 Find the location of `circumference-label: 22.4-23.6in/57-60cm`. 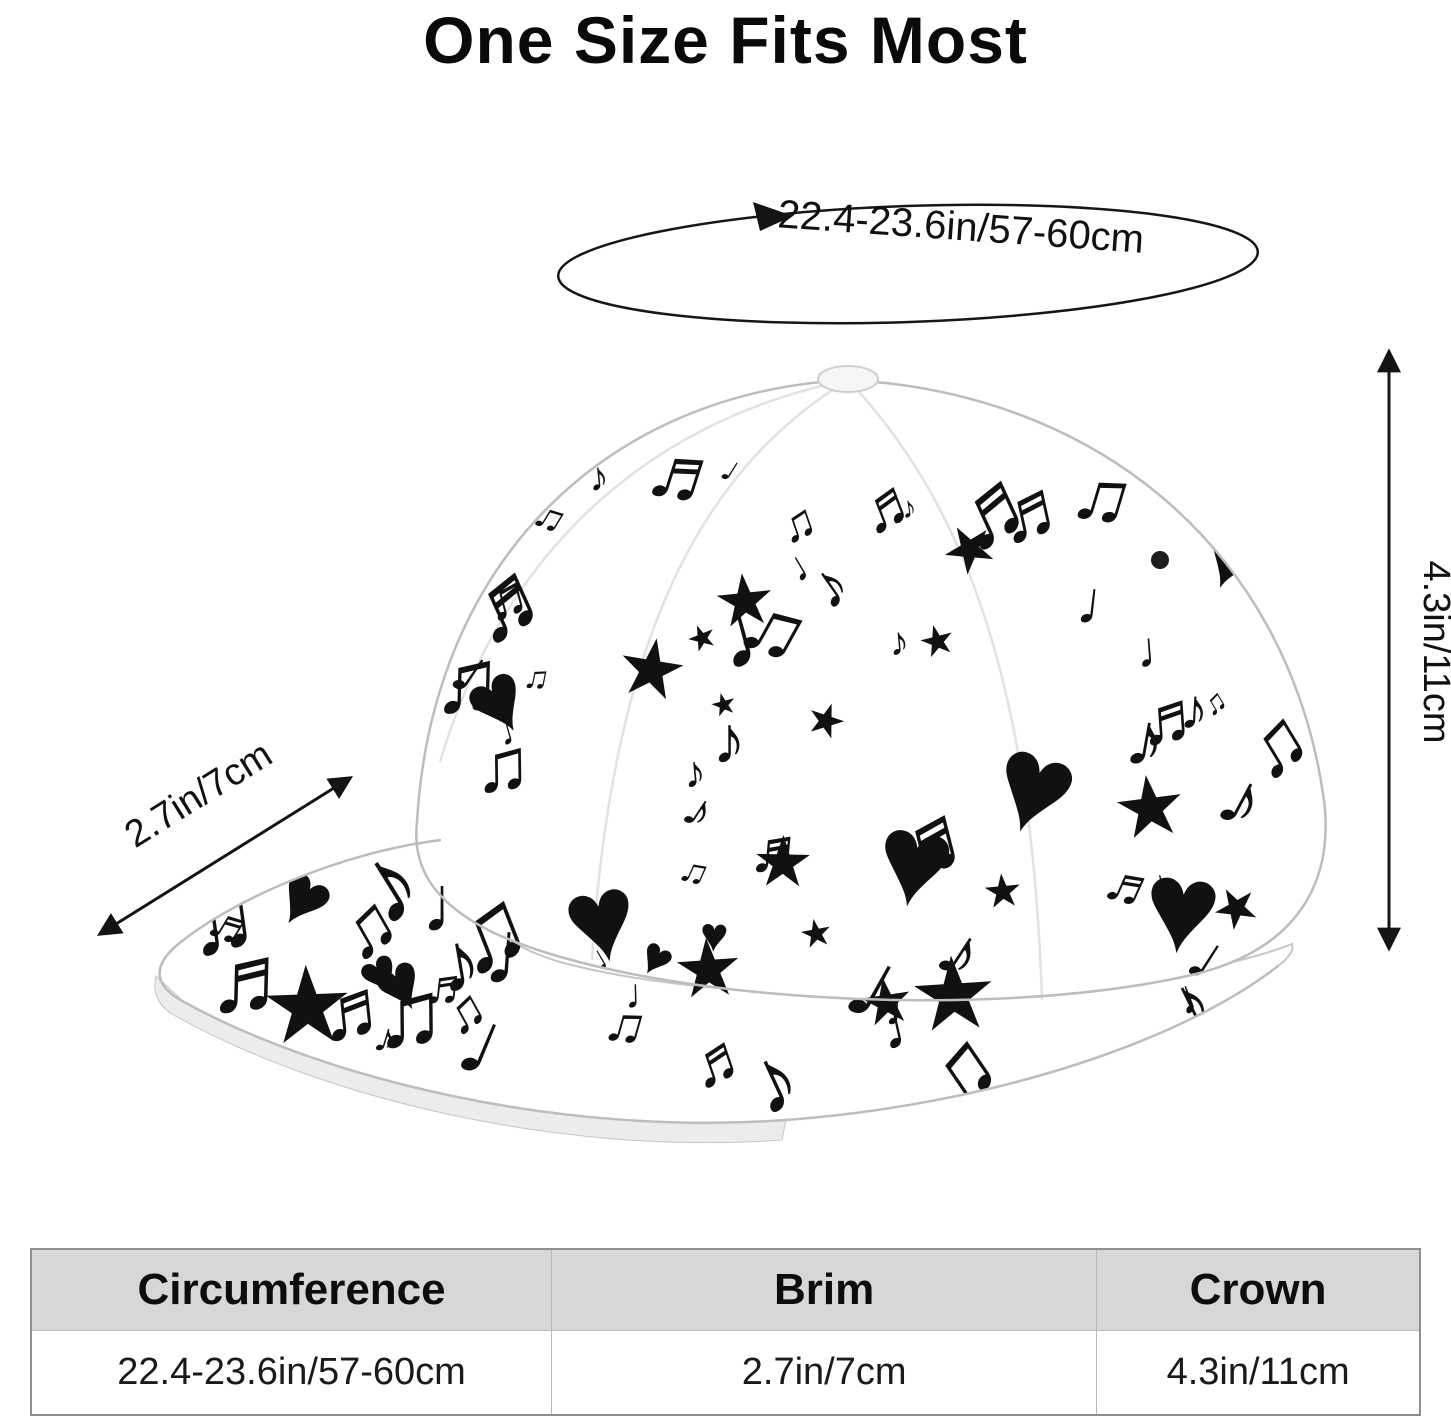

circumference-label: 22.4-23.6in/57-60cm is located at coordinates (960, 226).